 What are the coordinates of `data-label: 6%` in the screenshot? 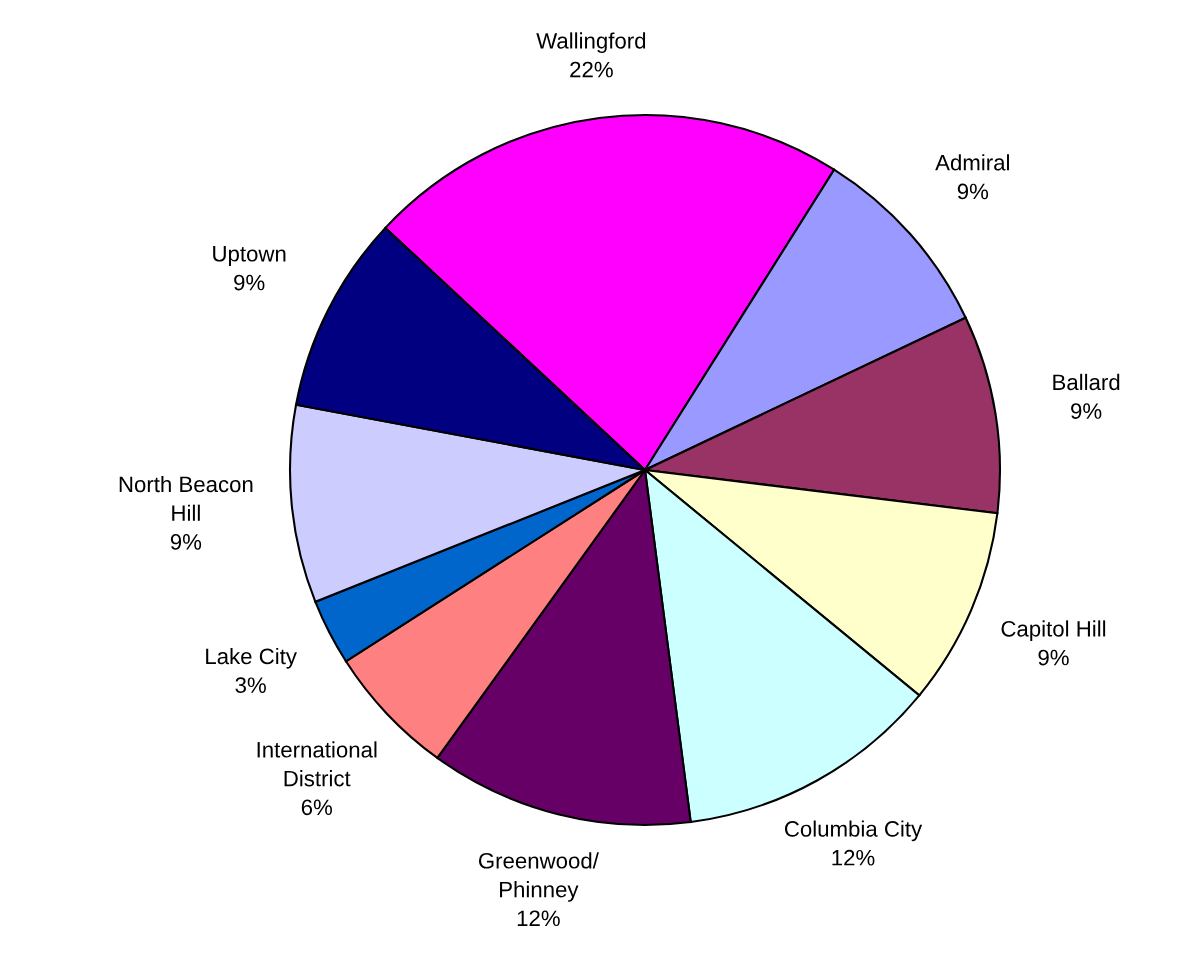 It's located at (317, 807).